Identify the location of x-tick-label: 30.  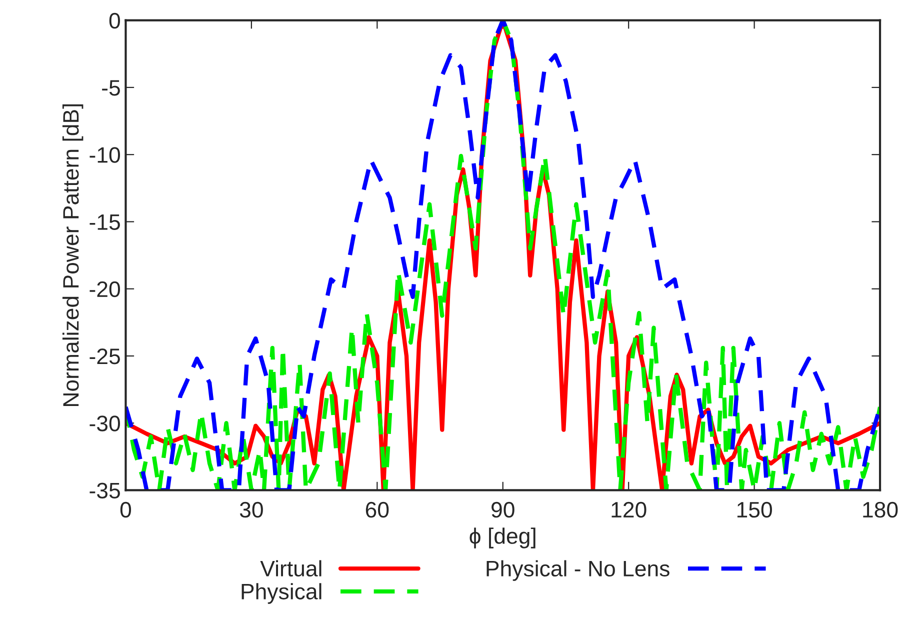
(251, 510).